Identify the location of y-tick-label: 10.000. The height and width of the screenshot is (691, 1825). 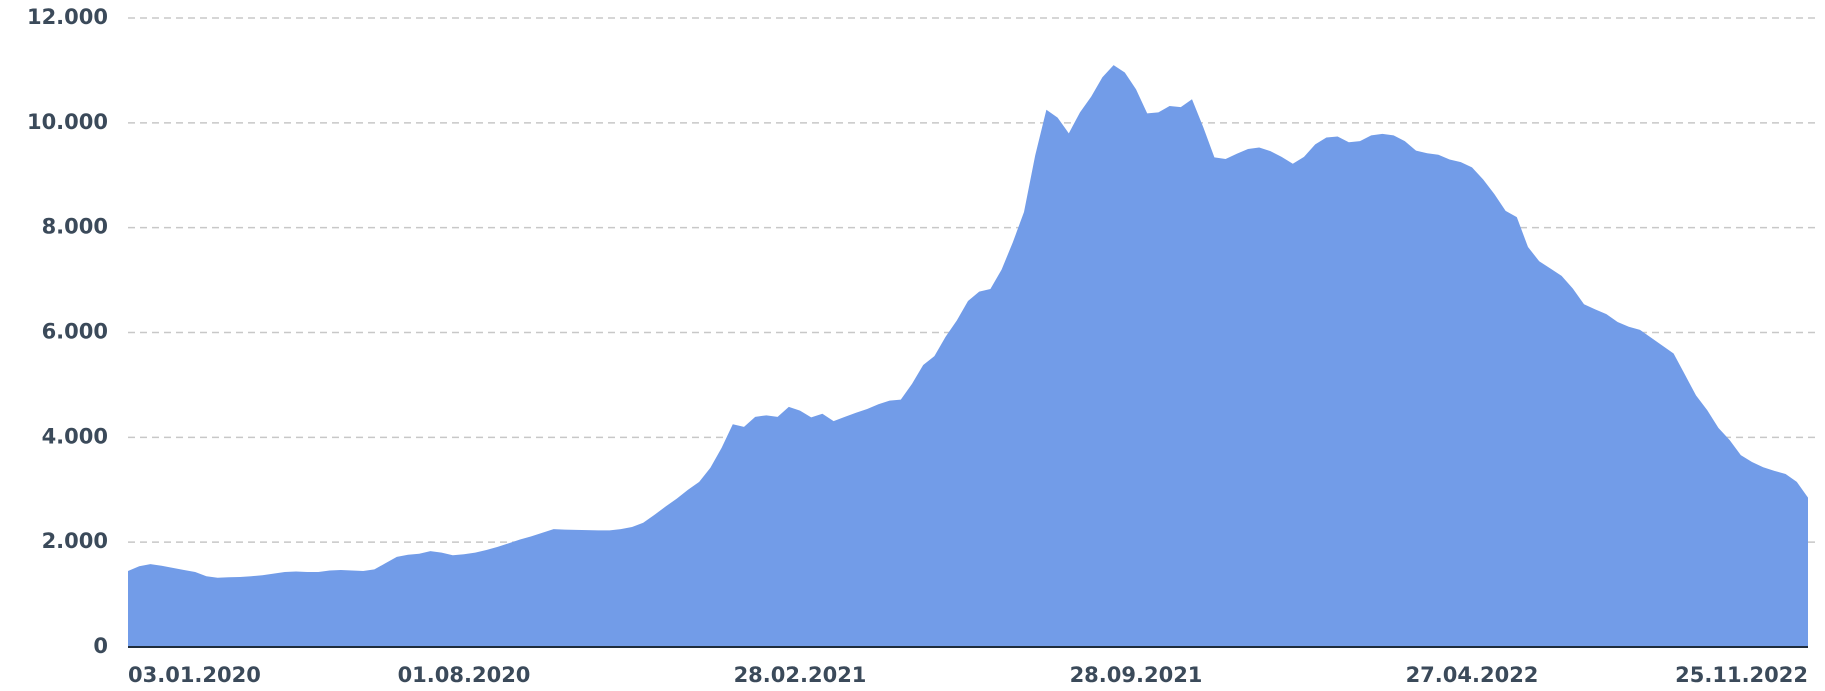
(67, 122).